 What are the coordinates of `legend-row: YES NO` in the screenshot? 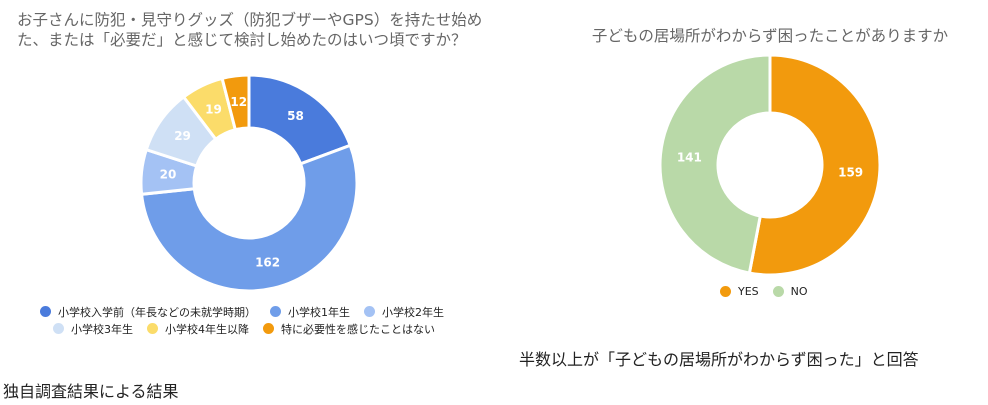 It's located at (771, 291).